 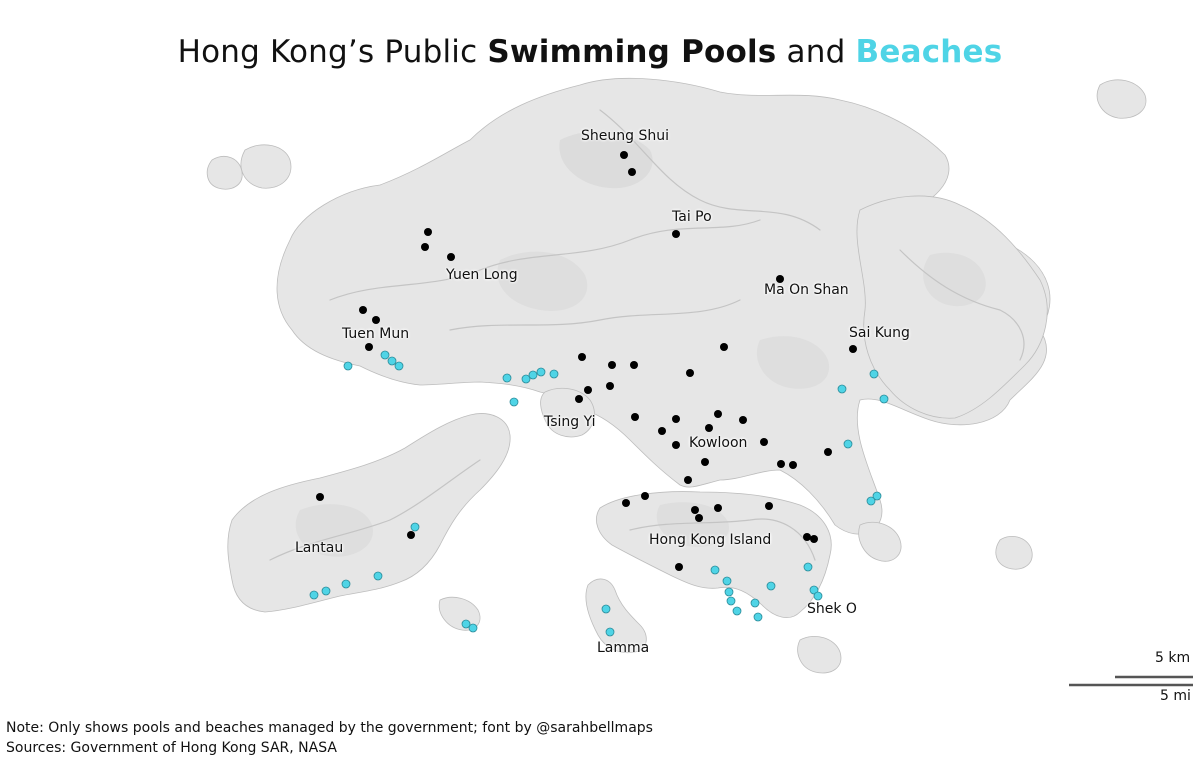 I want to click on scale-mi-label: 5 mi, so click(x=1175, y=696).